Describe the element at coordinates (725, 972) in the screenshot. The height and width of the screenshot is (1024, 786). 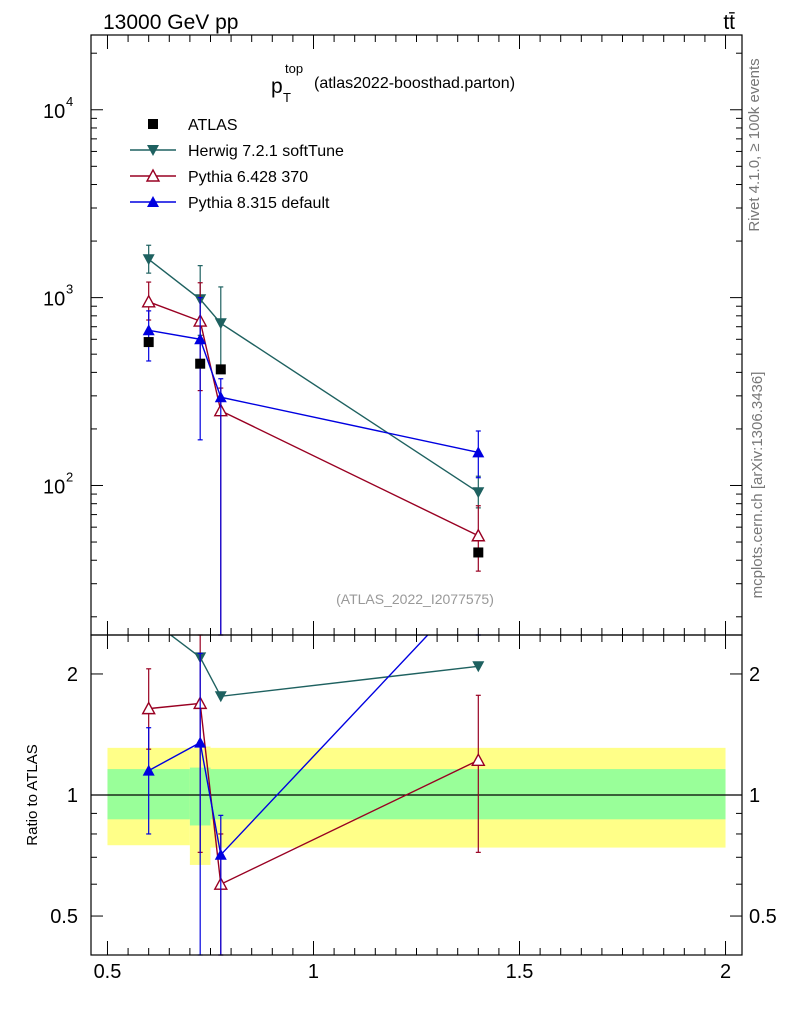
I see `x-tick-label: 2` at that location.